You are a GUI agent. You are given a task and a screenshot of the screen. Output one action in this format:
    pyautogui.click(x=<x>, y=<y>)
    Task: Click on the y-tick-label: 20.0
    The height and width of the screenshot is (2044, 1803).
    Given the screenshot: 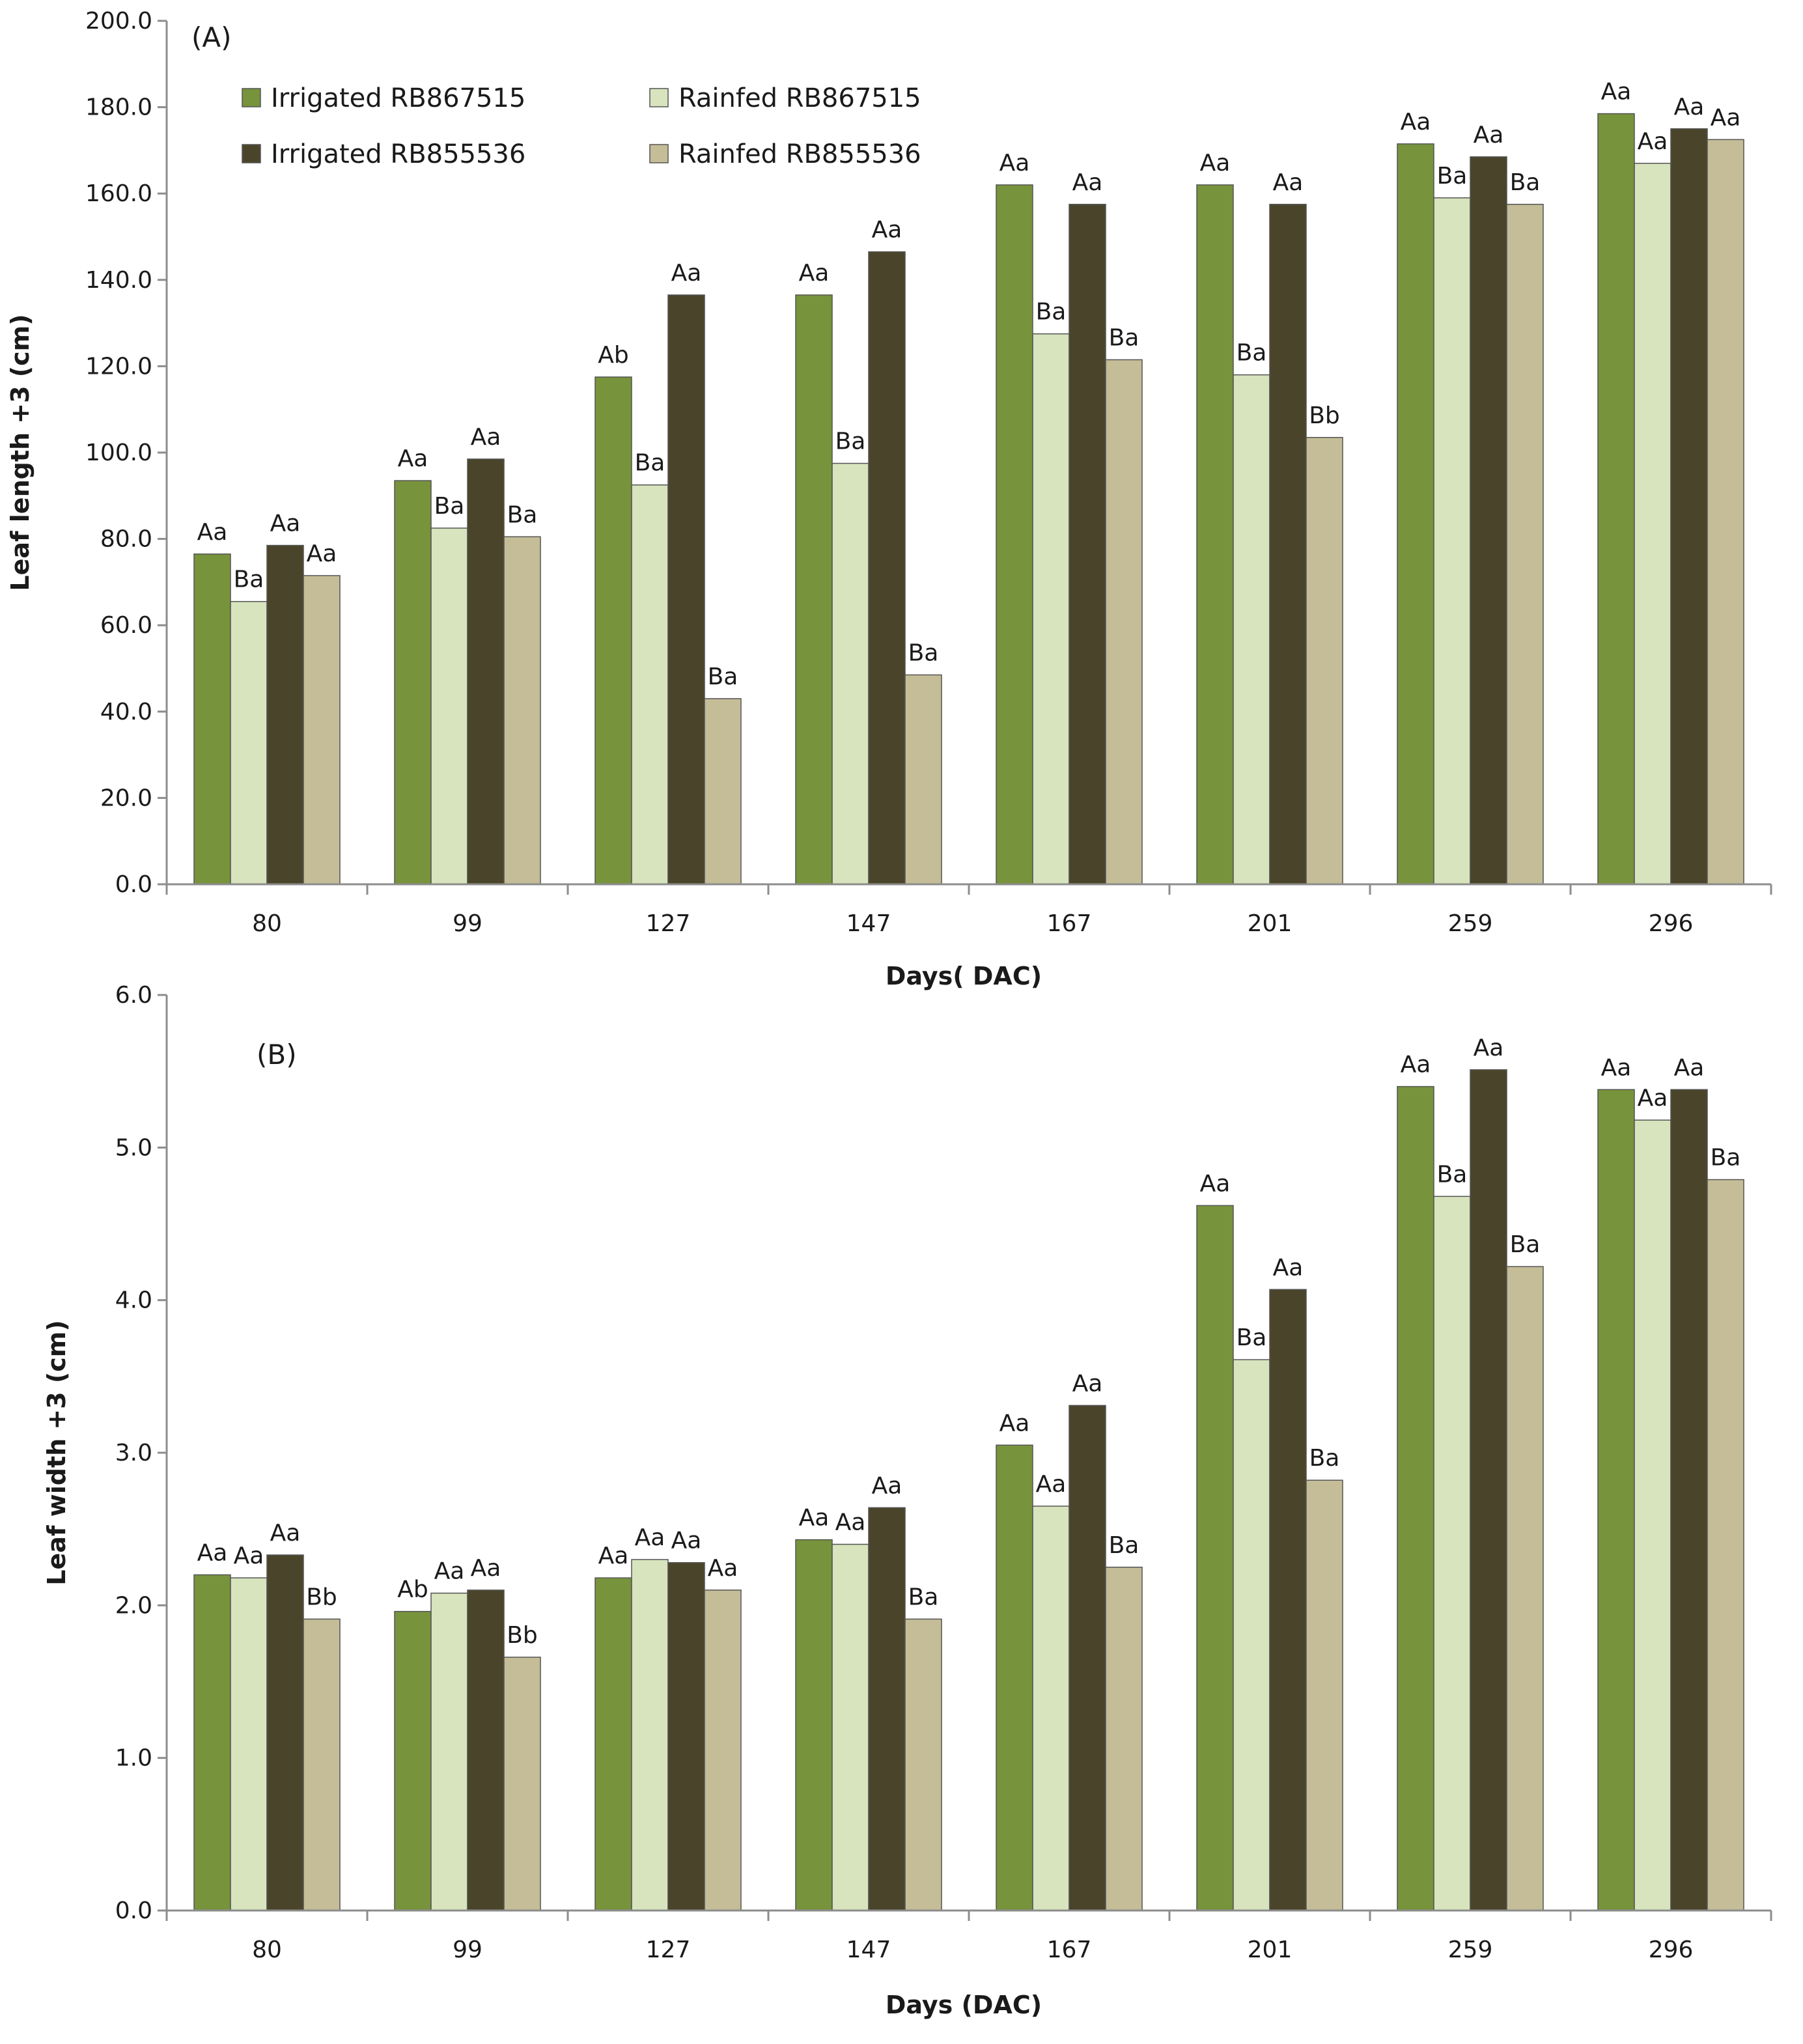 What is the action you would take?
    pyautogui.click(x=126, y=798)
    